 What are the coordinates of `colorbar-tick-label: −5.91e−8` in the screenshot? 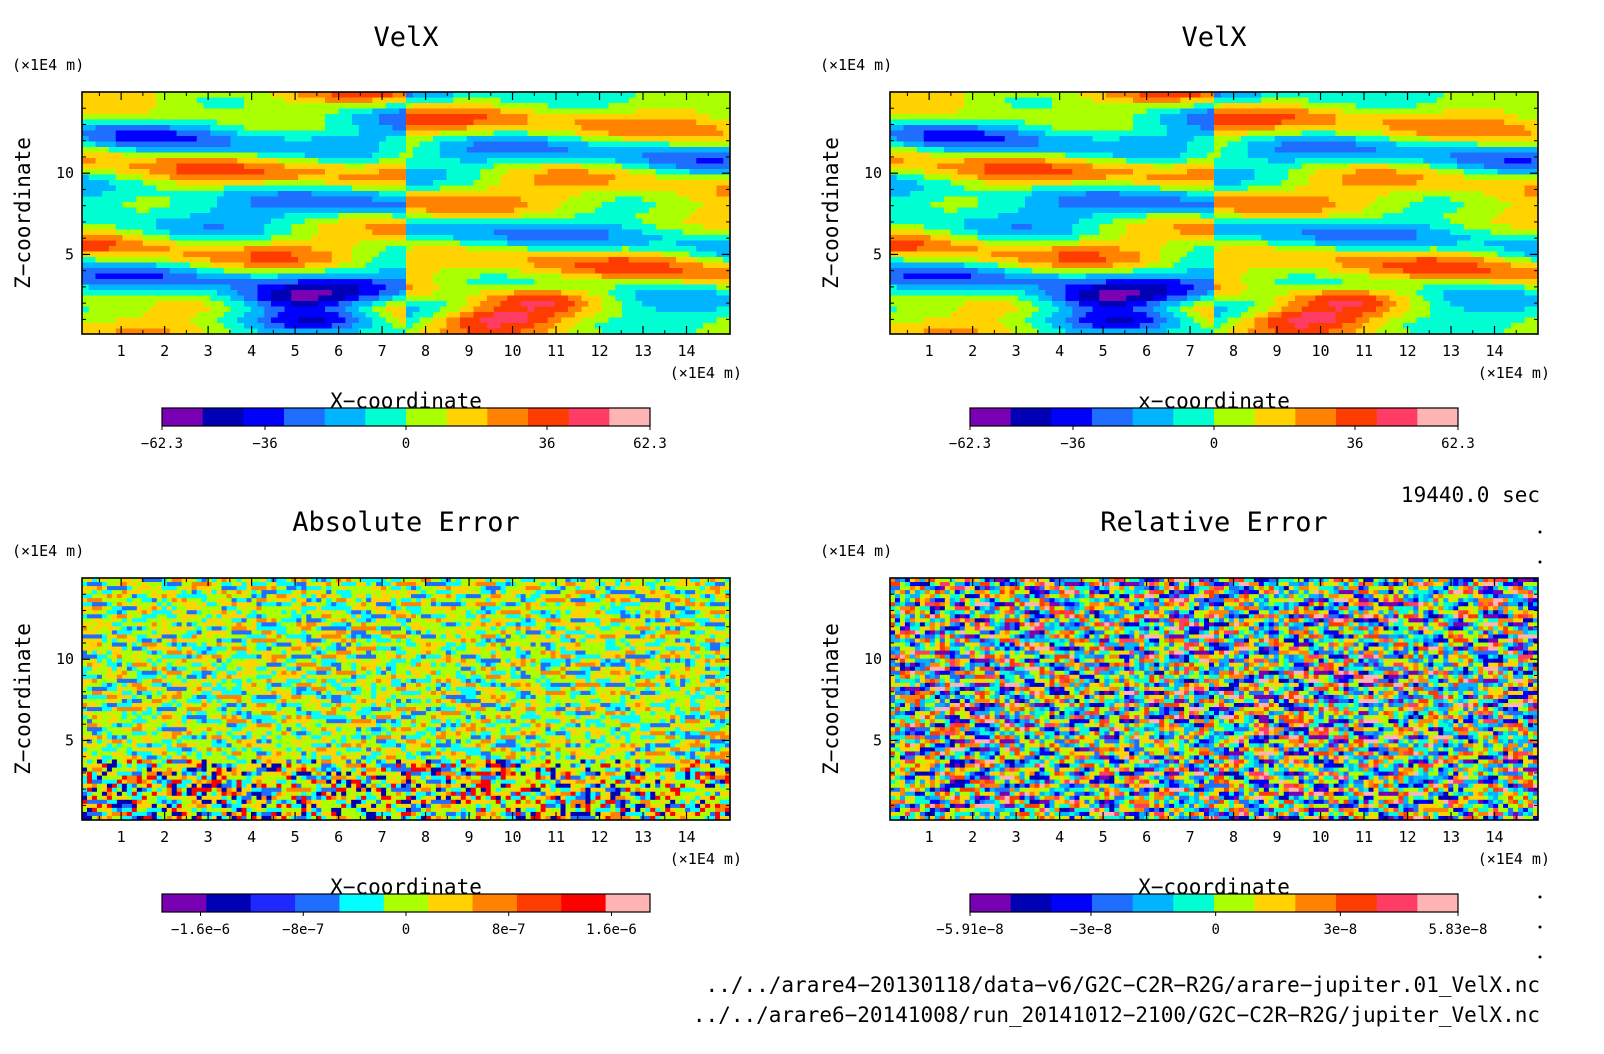 It's located at (969, 930).